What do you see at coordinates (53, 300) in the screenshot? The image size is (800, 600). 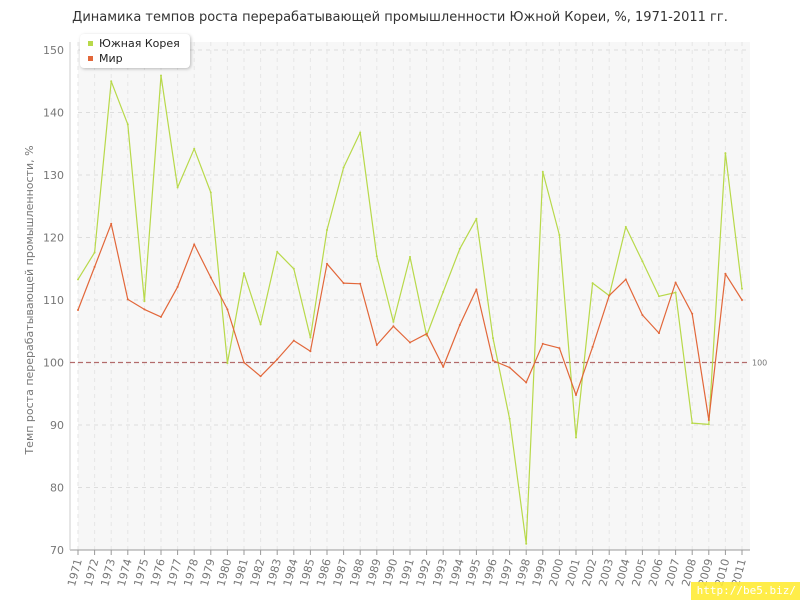 I see `y-tick-label: 110` at bounding box center [53, 300].